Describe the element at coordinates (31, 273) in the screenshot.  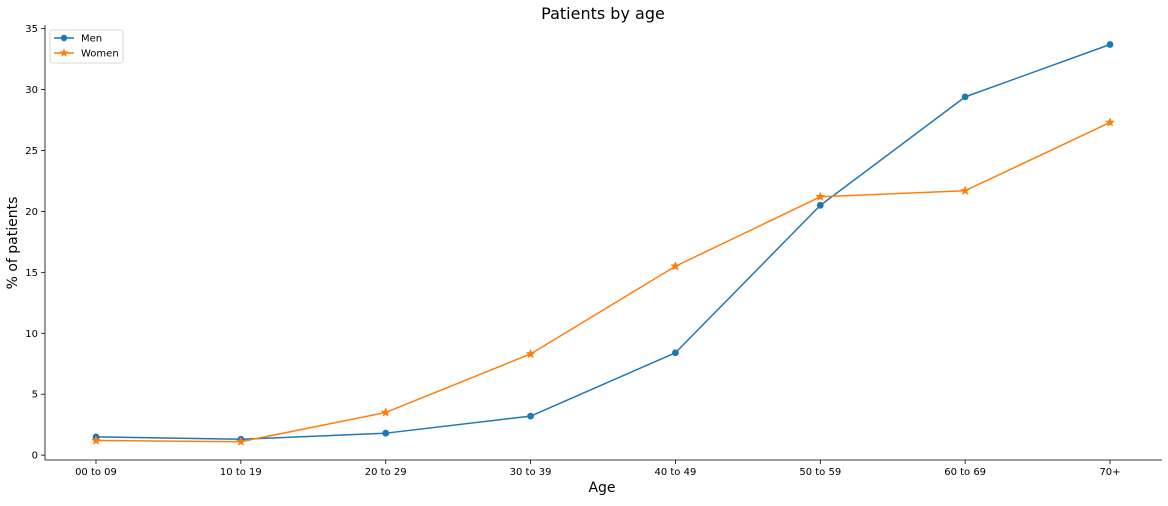
I see `y-tick-label: 15` at that location.